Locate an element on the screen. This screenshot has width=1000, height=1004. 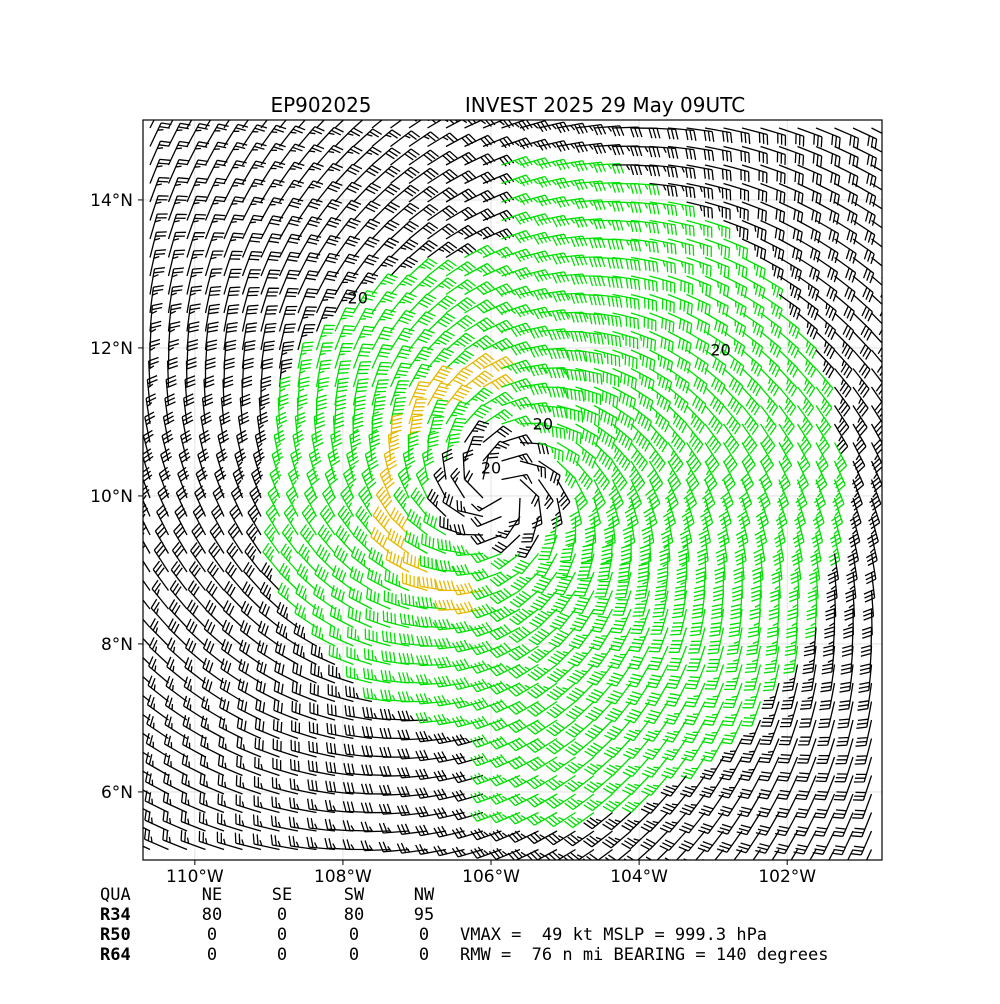
table-header: SE is located at coordinates (282, 895).